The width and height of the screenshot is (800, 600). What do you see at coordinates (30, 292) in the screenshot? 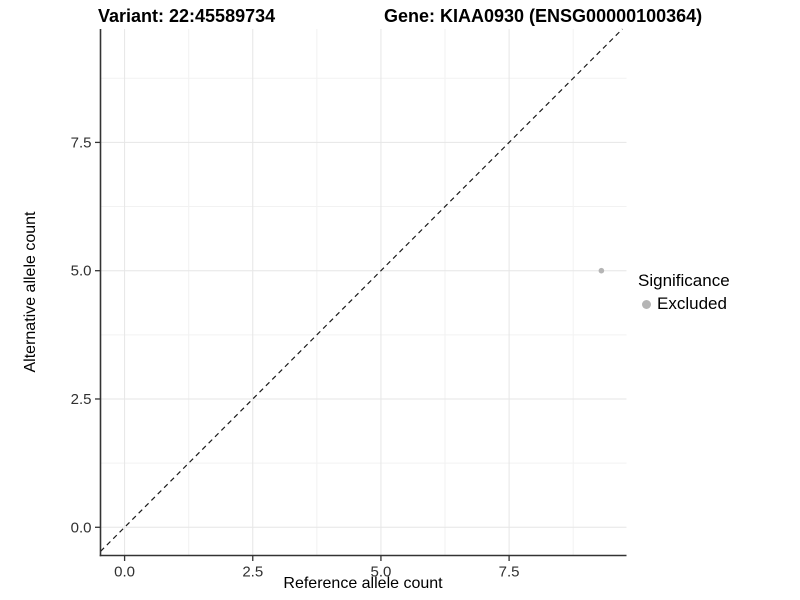
I see `y-axis-title: Alternative allele count` at bounding box center [30, 292].